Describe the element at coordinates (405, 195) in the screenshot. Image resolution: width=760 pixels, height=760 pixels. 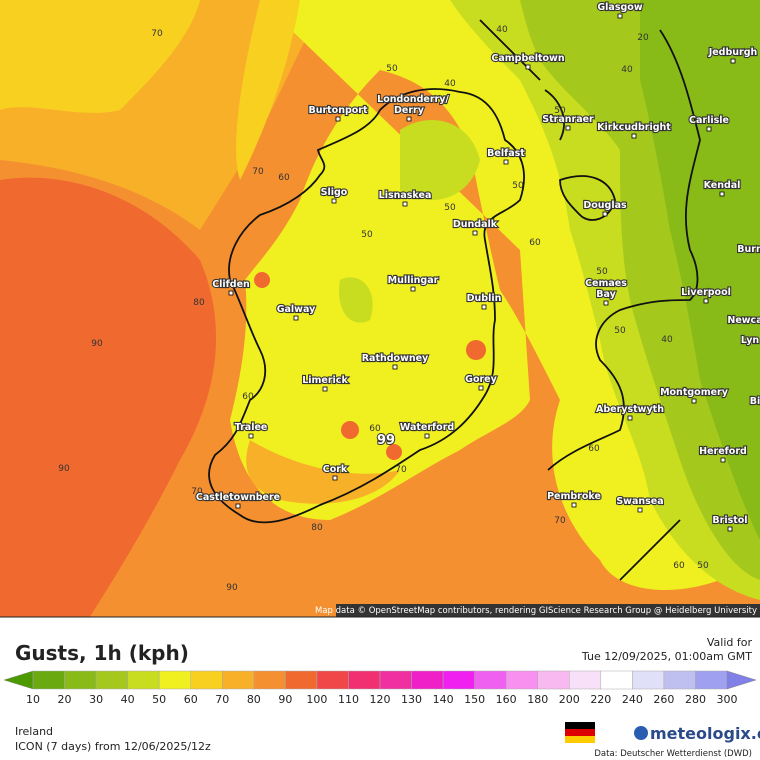
I see `city-label: Lisnaskea` at that location.